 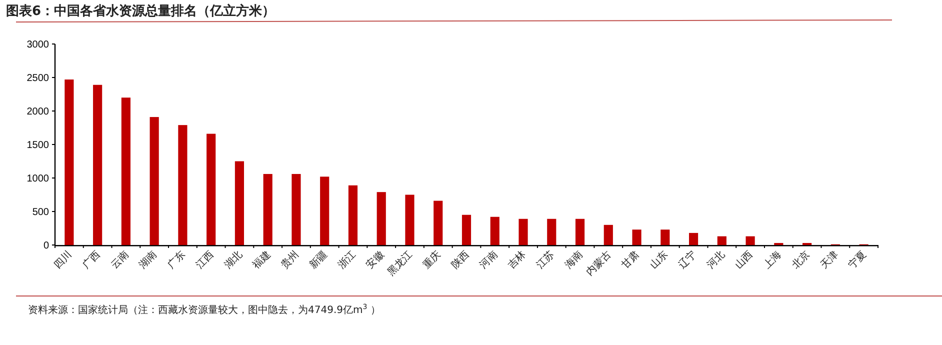 What do you see at coordinates (772, 260) in the screenshot?
I see `x-tick-label: 上海` at bounding box center [772, 260].